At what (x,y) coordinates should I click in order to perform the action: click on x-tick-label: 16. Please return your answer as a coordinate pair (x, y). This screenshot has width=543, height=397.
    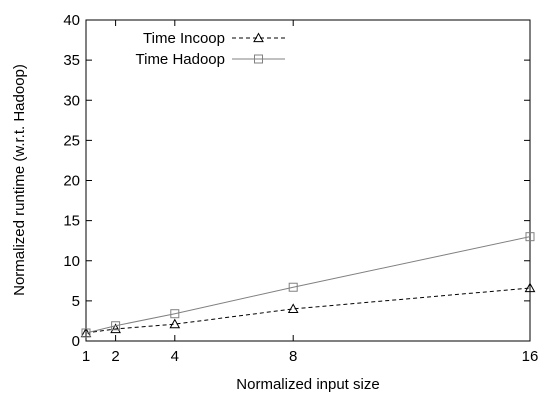
    Looking at the image, I should click on (530, 356).